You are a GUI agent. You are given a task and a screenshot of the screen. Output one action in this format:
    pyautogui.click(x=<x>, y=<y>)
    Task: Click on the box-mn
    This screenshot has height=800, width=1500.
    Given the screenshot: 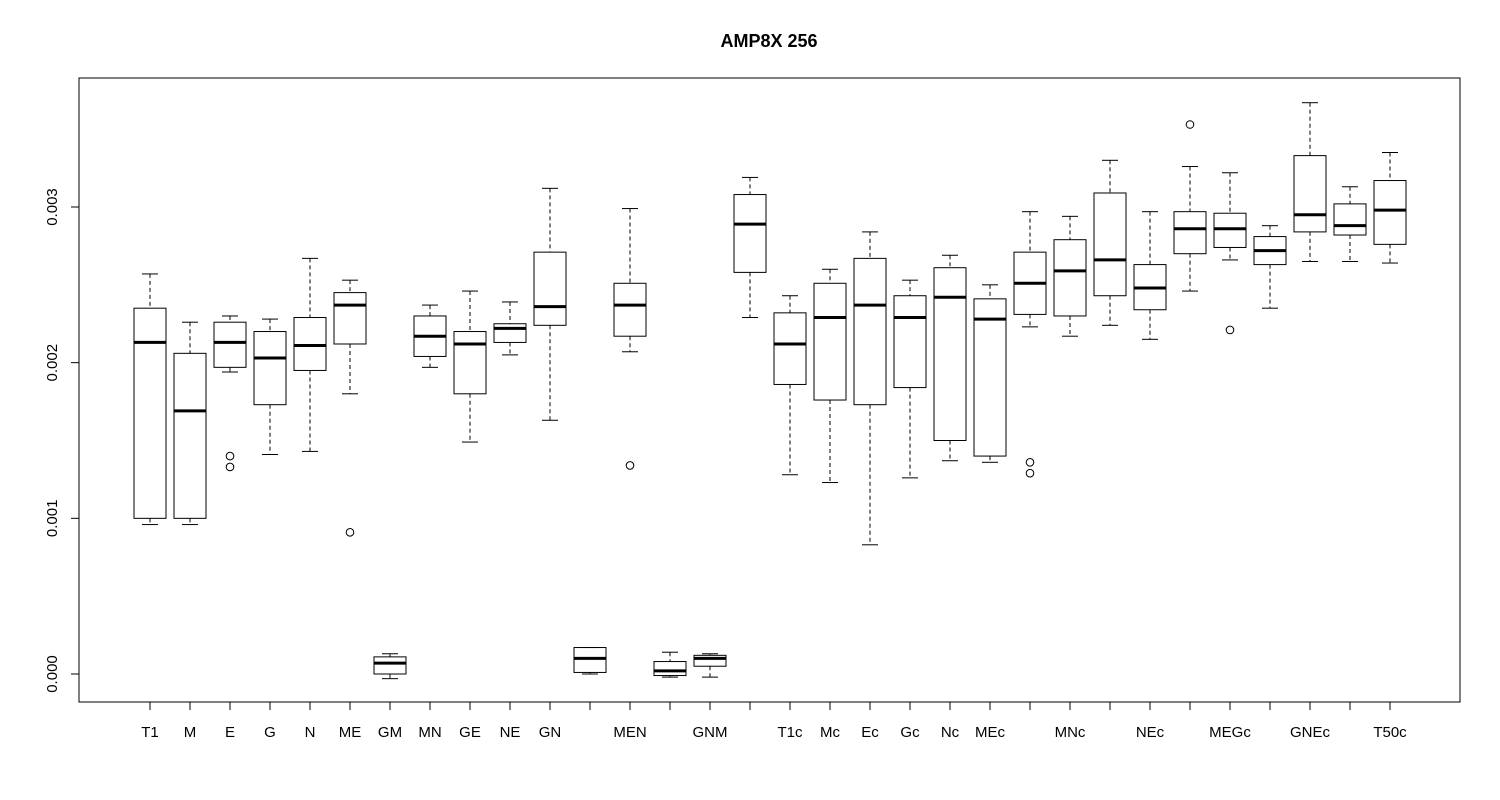 What is the action you would take?
    pyautogui.click(x=430, y=336)
    